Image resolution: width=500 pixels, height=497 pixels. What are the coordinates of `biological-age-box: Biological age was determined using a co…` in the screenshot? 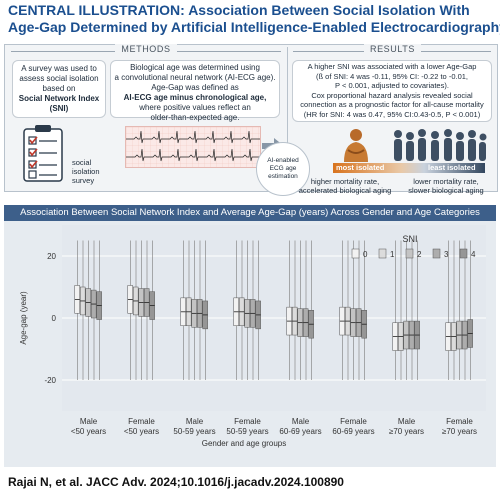 It's located at (195, 91).